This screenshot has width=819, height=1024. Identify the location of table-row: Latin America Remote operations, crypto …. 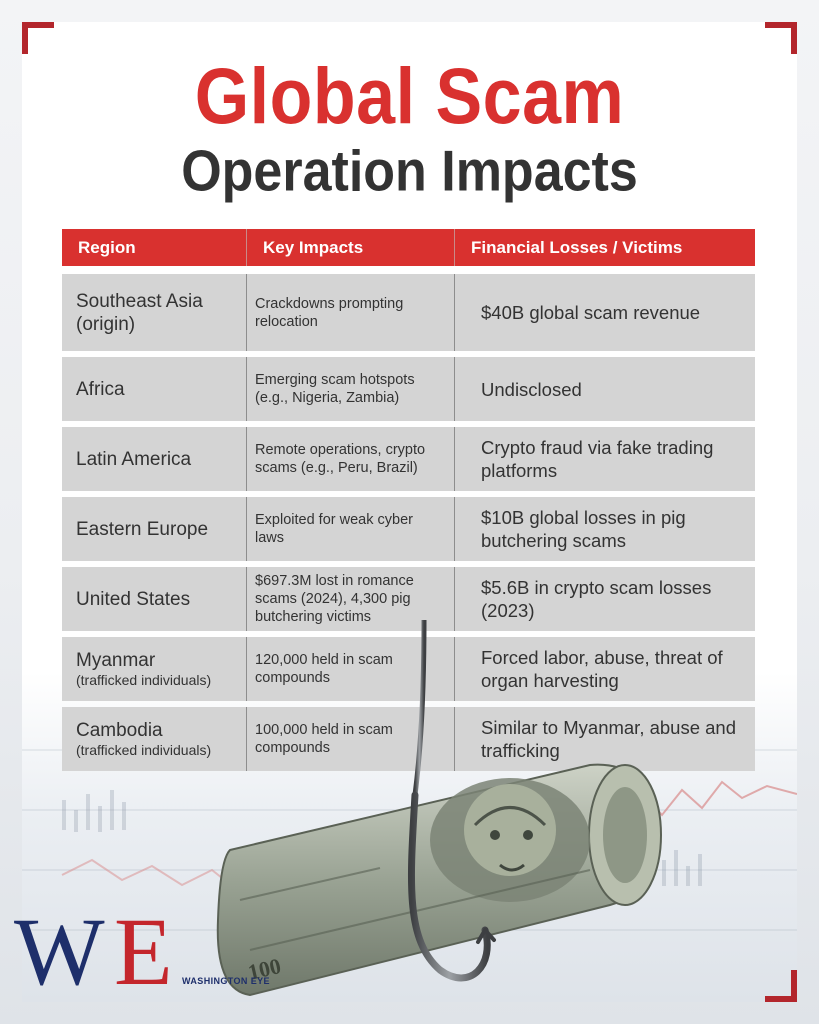
(408, 459).